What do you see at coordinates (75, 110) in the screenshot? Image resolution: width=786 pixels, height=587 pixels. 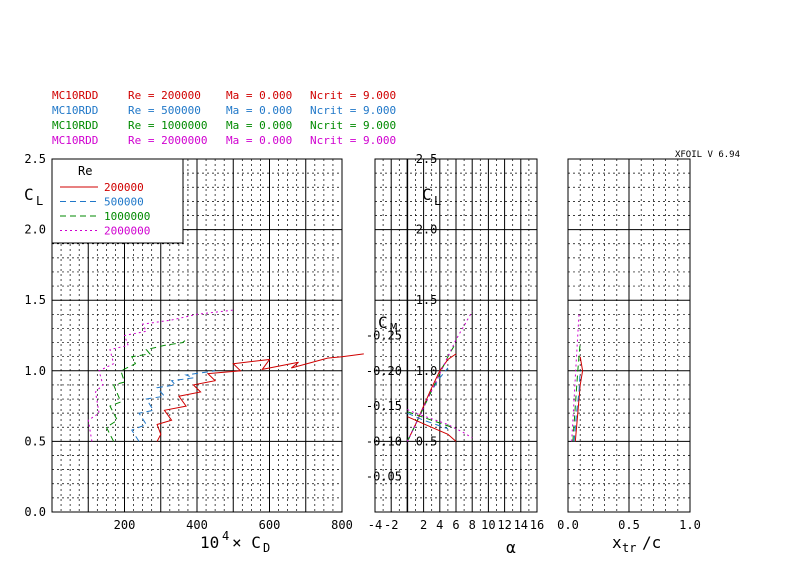 I see `header-airfoil-1: MC10RDD` at bounding box center [75, 110].